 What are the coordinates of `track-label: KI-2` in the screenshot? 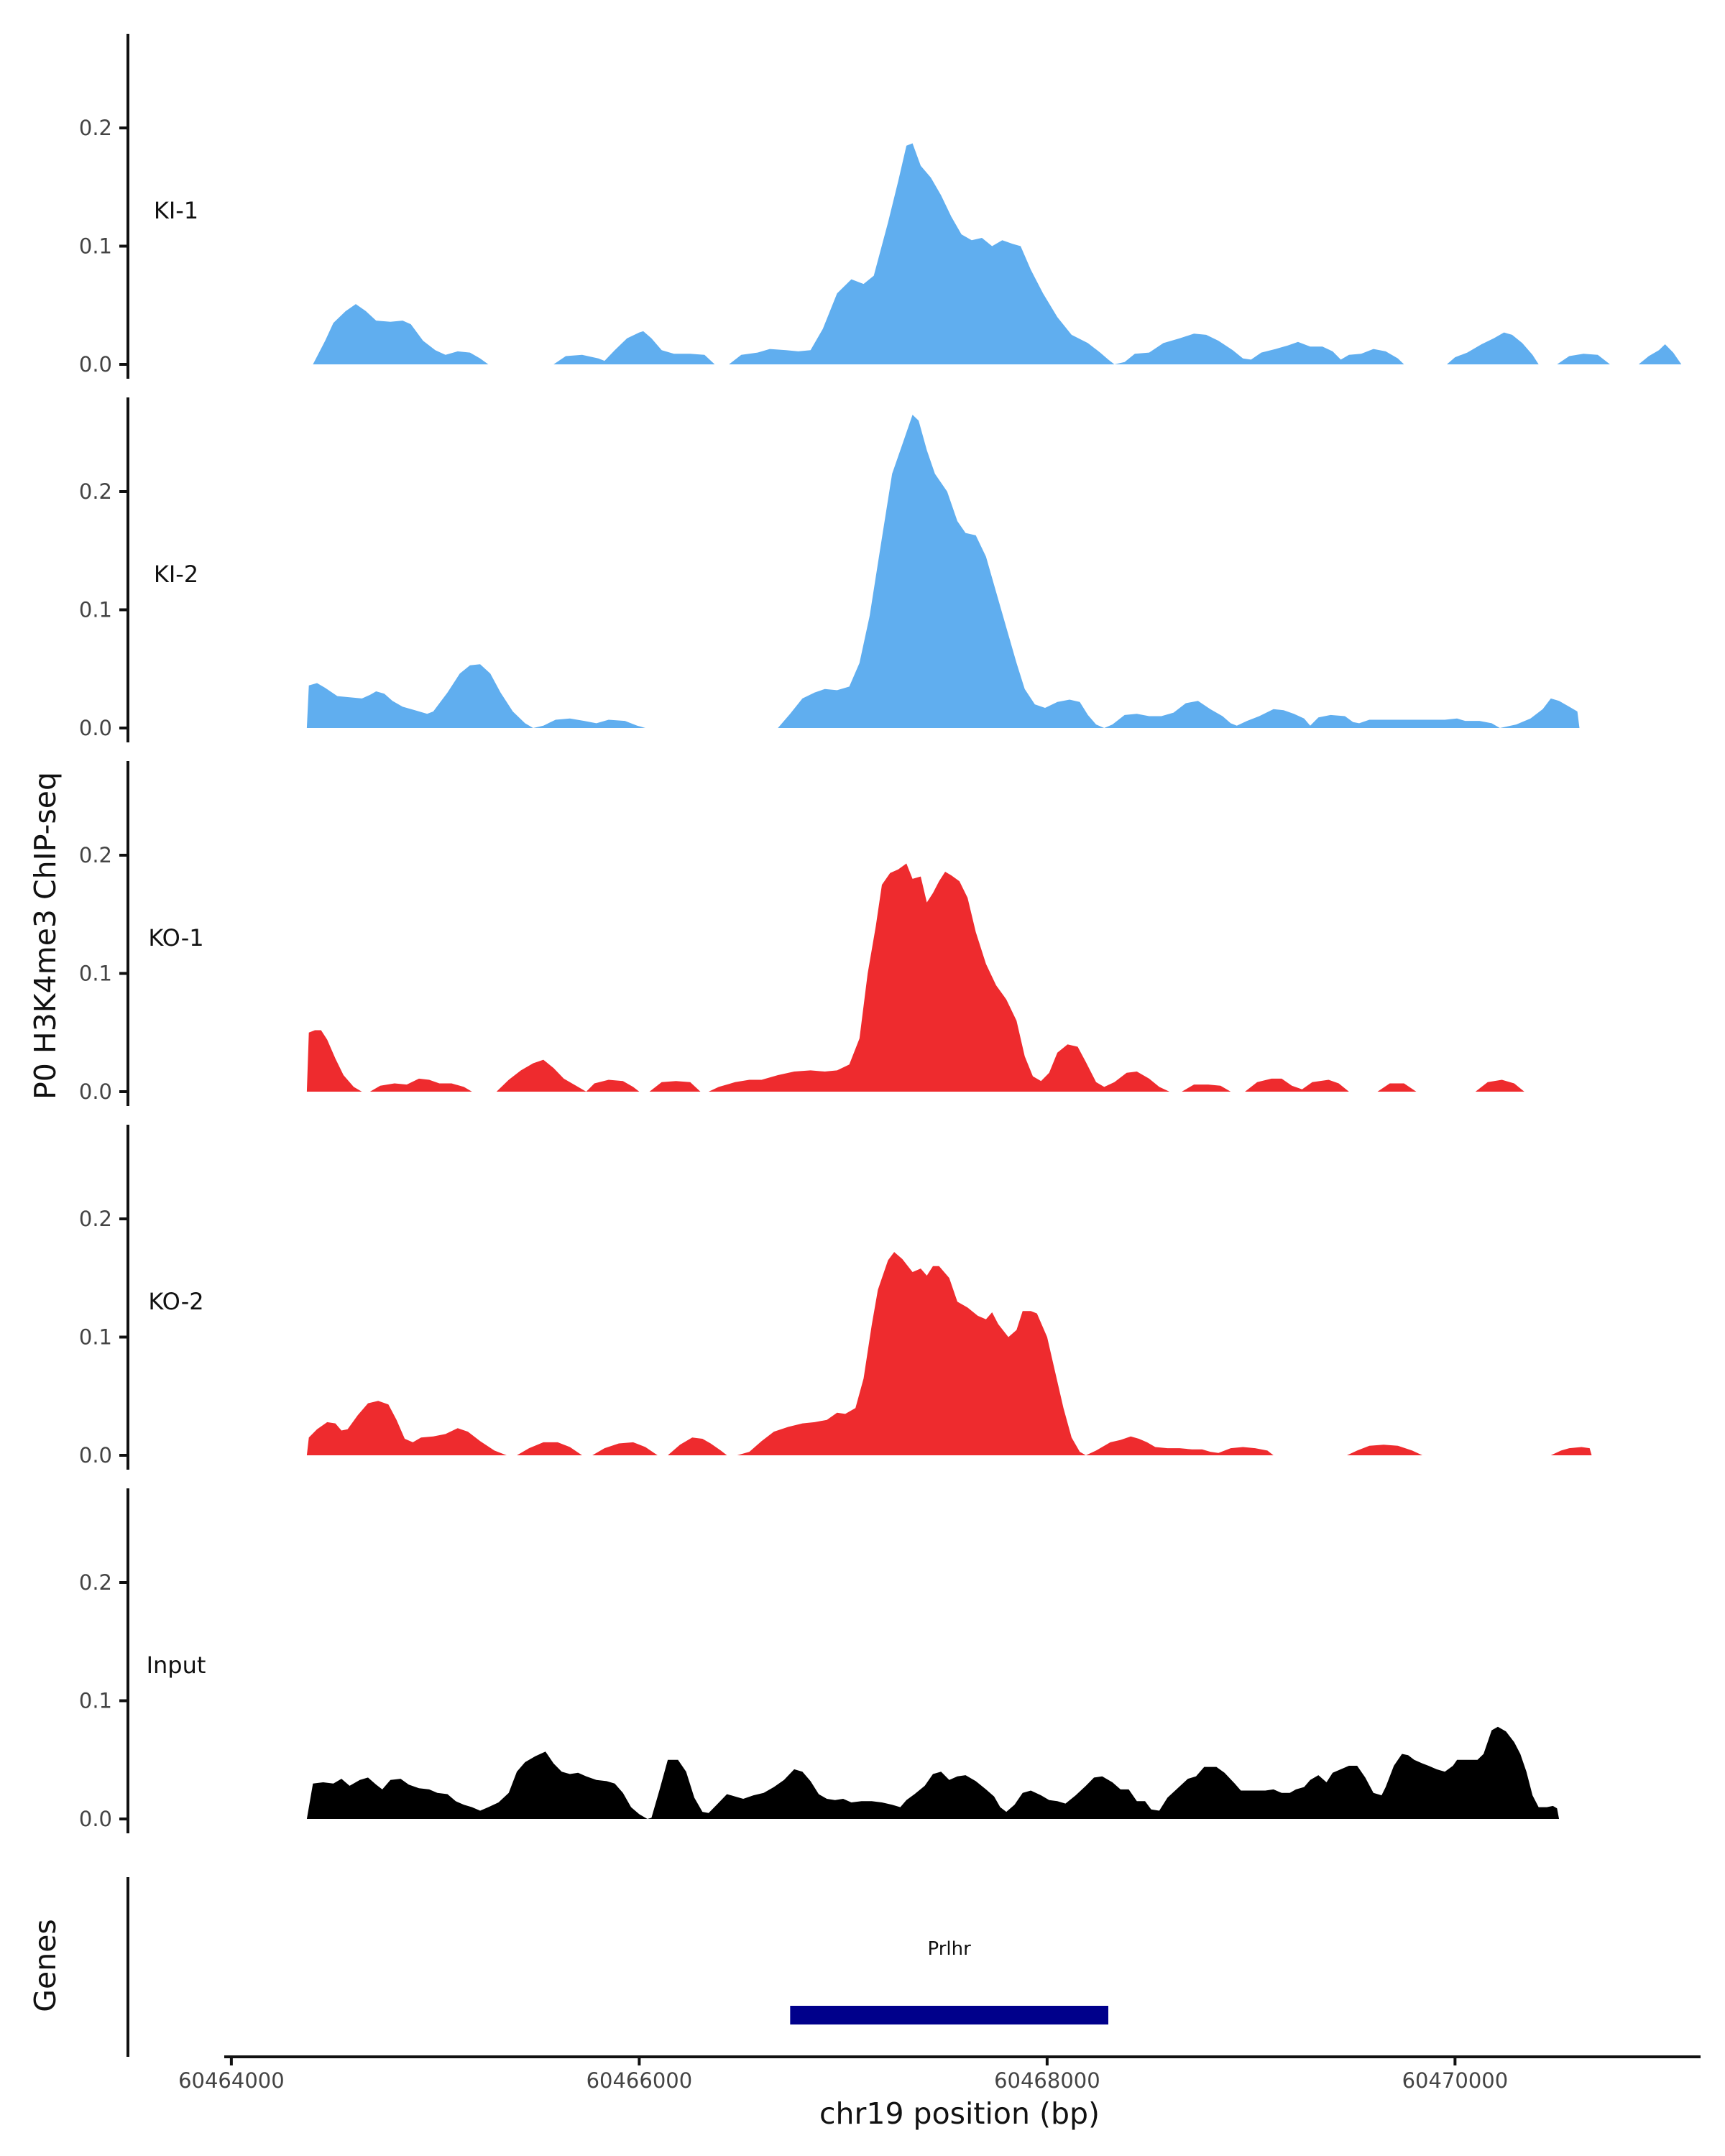 It's located at (176, 575).